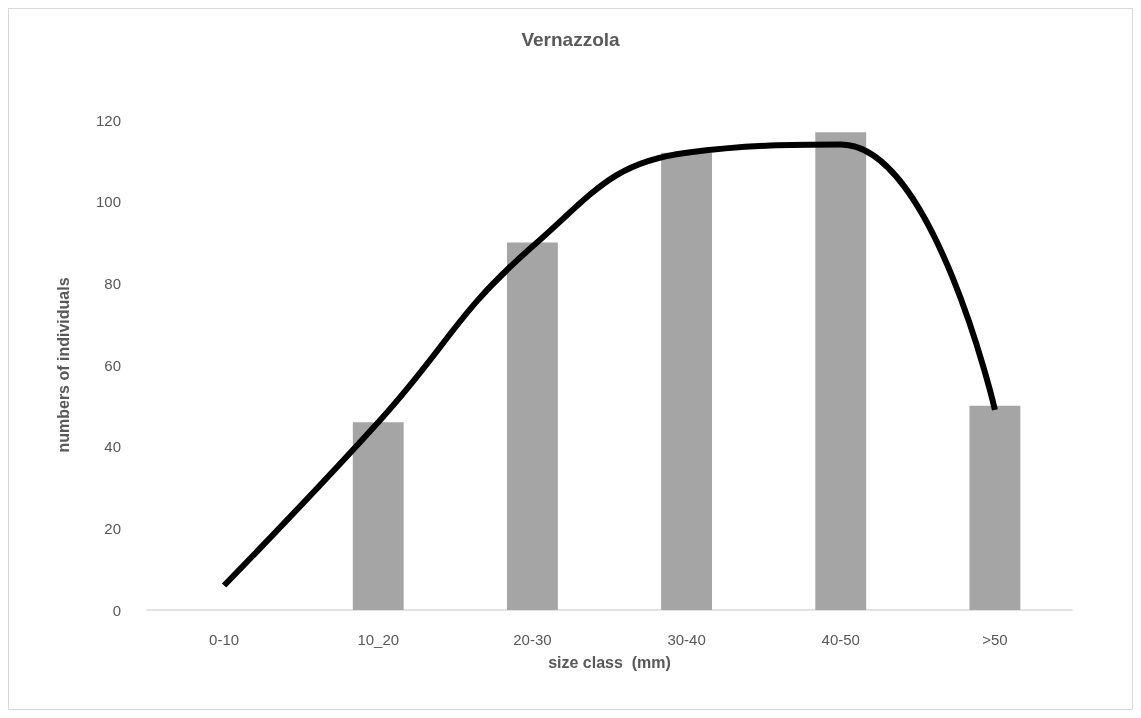 The height and width of the screenshot is (718, 1141). I want to click on x-tick-label: 30-40, so click(686, 639).